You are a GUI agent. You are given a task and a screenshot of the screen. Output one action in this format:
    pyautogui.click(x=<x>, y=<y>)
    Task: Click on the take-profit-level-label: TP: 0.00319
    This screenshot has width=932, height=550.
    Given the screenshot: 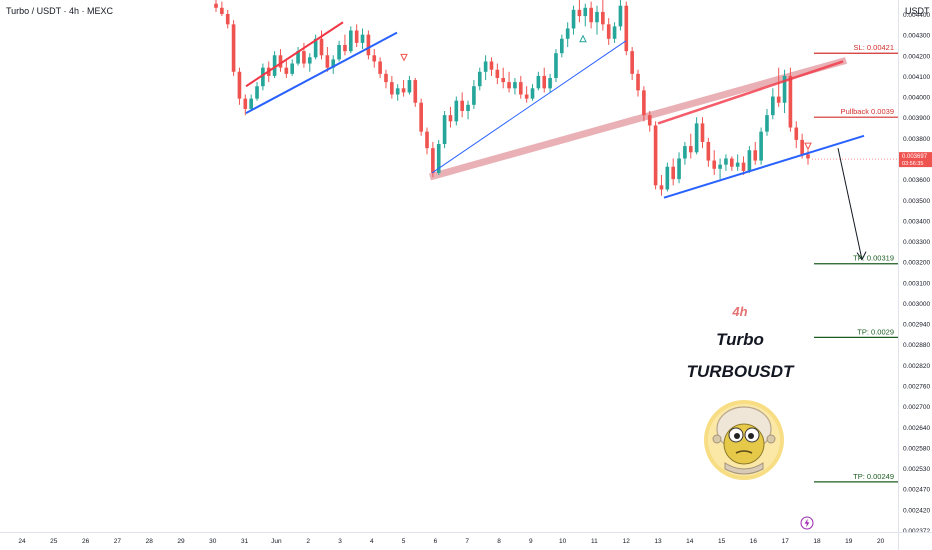 What is the action you would take?
    pyautogui.click(x=873, y=258)
    